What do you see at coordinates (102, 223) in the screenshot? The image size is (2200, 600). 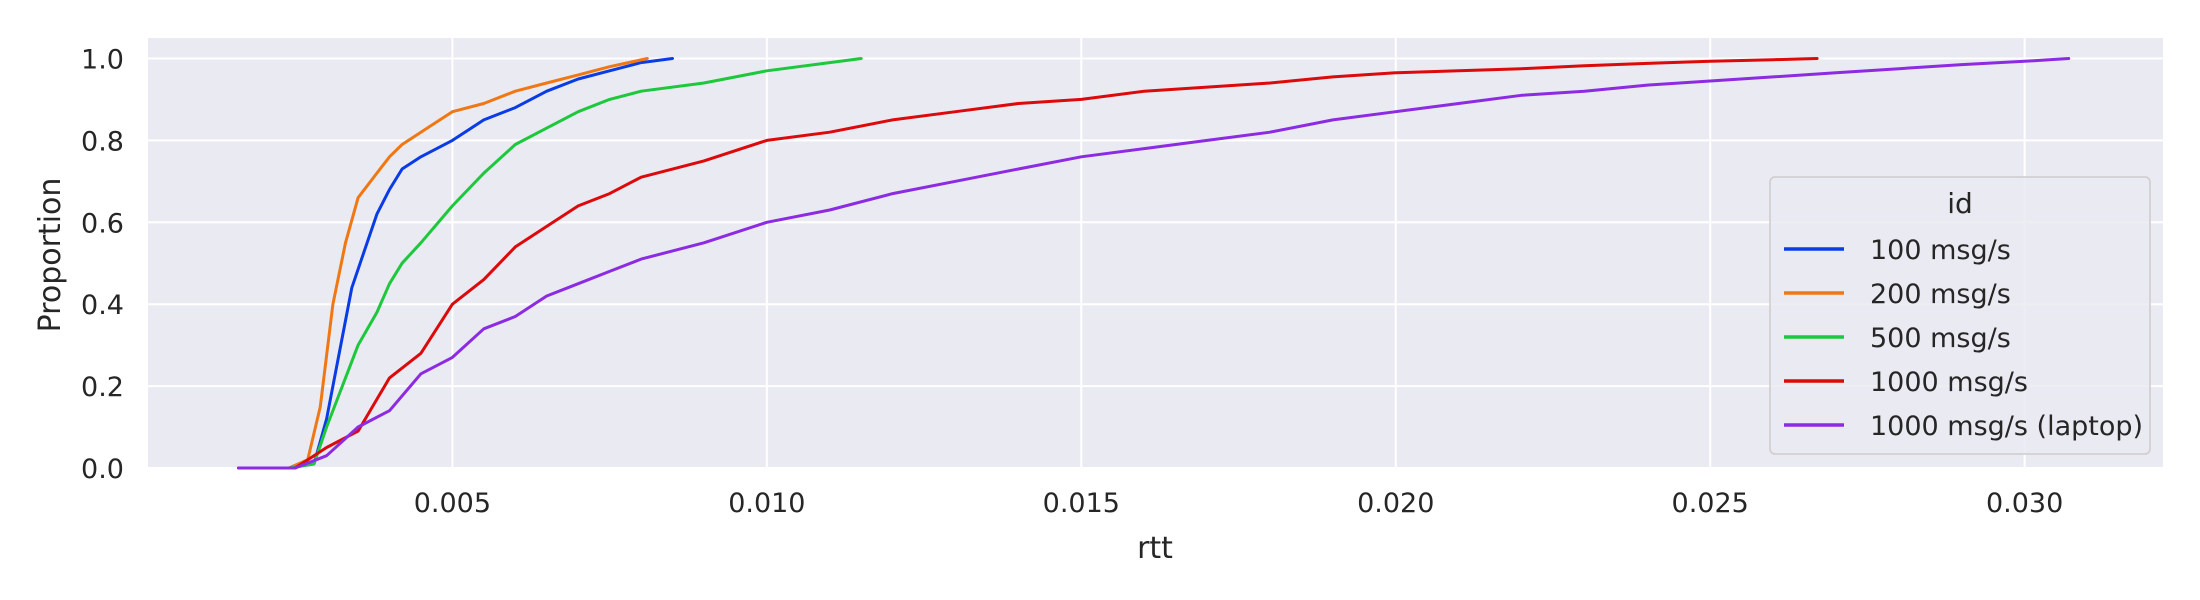 I see `y-tick-label: 0.6` at bounding box center [102, 223].